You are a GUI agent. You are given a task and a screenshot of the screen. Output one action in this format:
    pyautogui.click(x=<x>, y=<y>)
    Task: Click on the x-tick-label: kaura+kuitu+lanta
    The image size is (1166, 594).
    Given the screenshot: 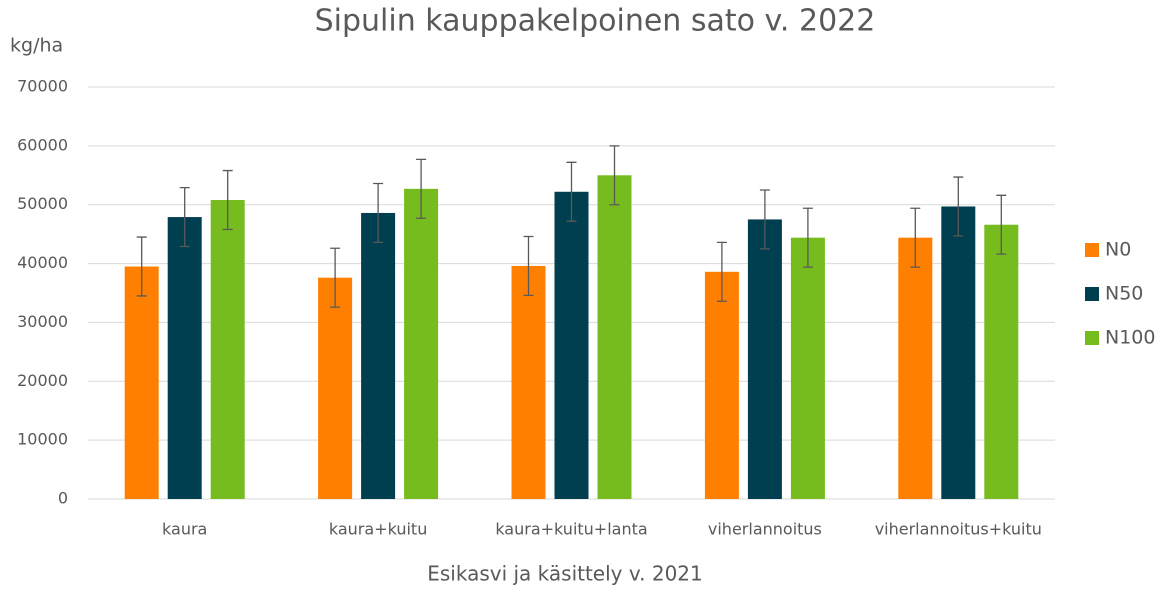 What is the action you would take?
    pyautogui.click(x=571, y=529)
    